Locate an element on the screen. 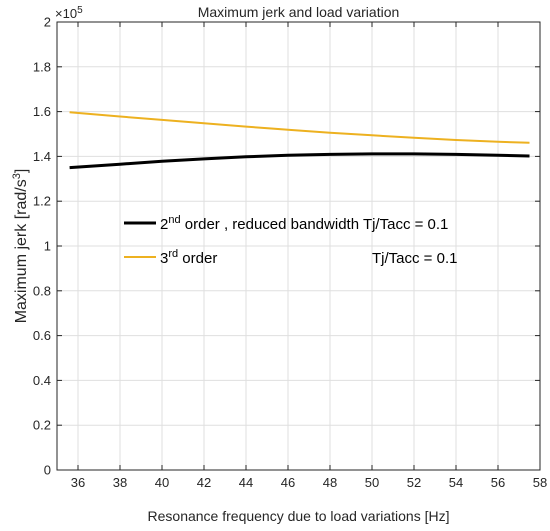  y-tick-label: 0.4 is located at coordinates (42, 380).